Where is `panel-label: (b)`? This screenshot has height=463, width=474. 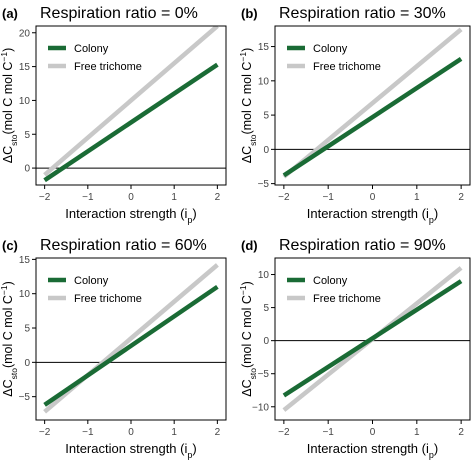 panel-label: (b) is located at coordinates (249, 13).